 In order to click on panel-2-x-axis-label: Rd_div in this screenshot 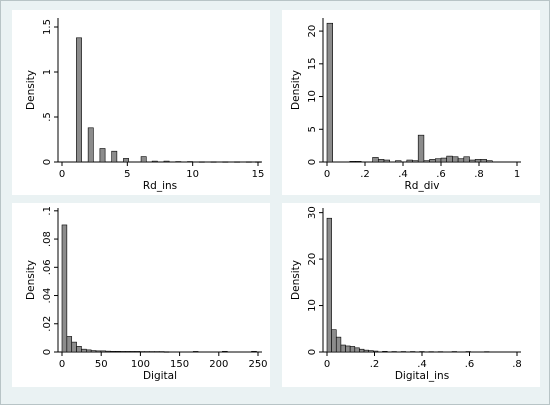, I will do `click(421, 186)`.